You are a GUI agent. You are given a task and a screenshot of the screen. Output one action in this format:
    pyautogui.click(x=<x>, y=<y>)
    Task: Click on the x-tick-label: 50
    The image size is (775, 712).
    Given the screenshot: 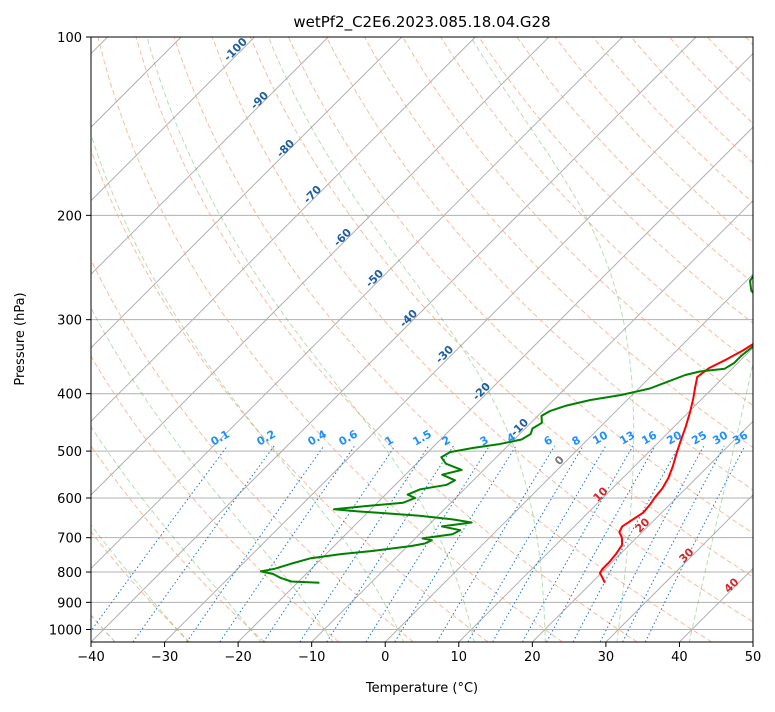 What is the action you would take?
    pyautogui.click(x=753, y=657)
    